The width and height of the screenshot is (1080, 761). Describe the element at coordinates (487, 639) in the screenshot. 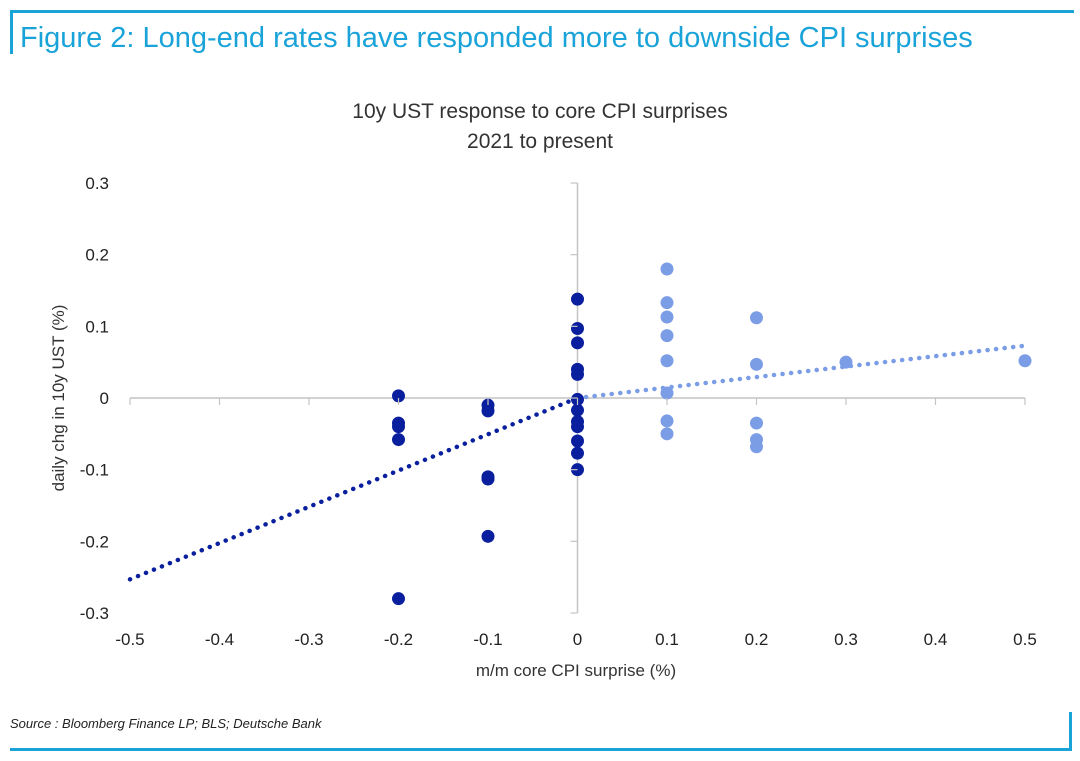

I see `x-tick-label: -0.1` at that location.